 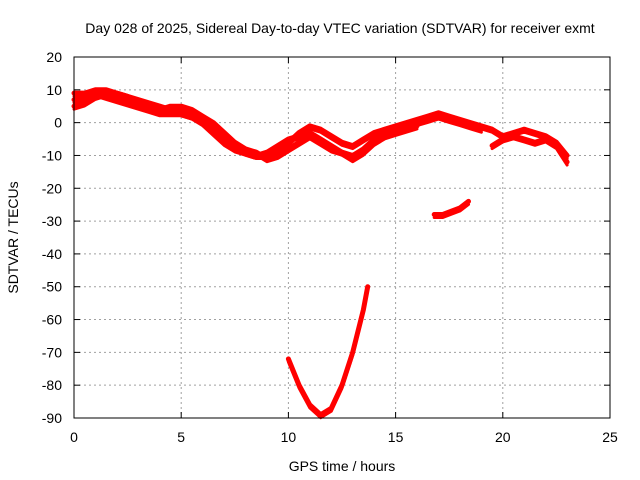 What do you see at coordinates (503, 437) in the screenshot?
I see `x-tick-label: 20` at bounding box center [503, 437].